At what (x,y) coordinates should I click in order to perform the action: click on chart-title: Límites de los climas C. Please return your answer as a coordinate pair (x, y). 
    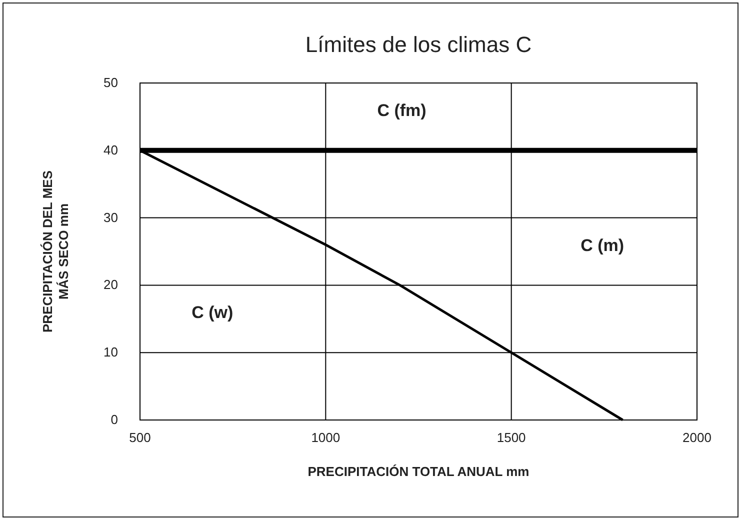
    Looking at the image, I should click on (418, 44).